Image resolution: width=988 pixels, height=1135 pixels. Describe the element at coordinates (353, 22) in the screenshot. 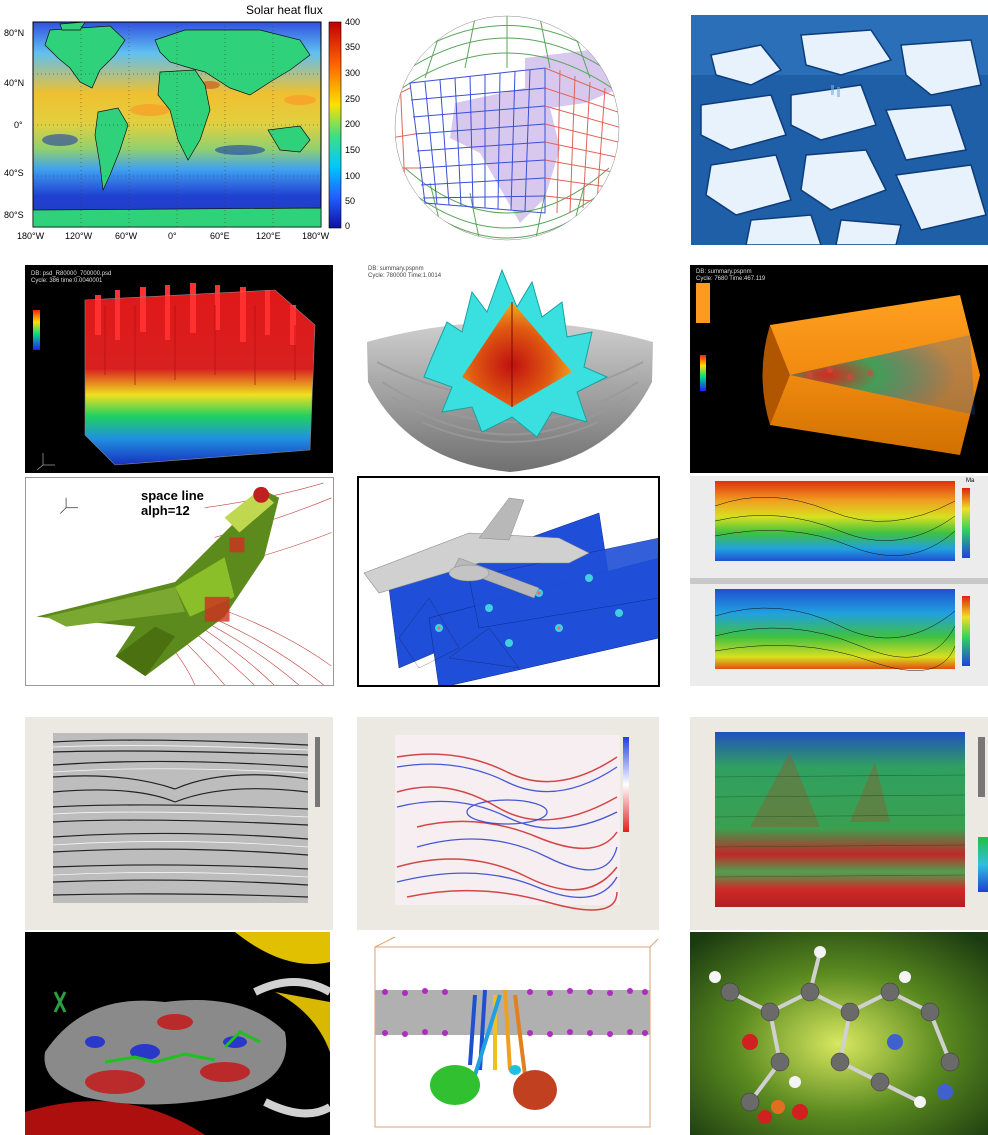

I see `colorbar-tick: 400` at that location.